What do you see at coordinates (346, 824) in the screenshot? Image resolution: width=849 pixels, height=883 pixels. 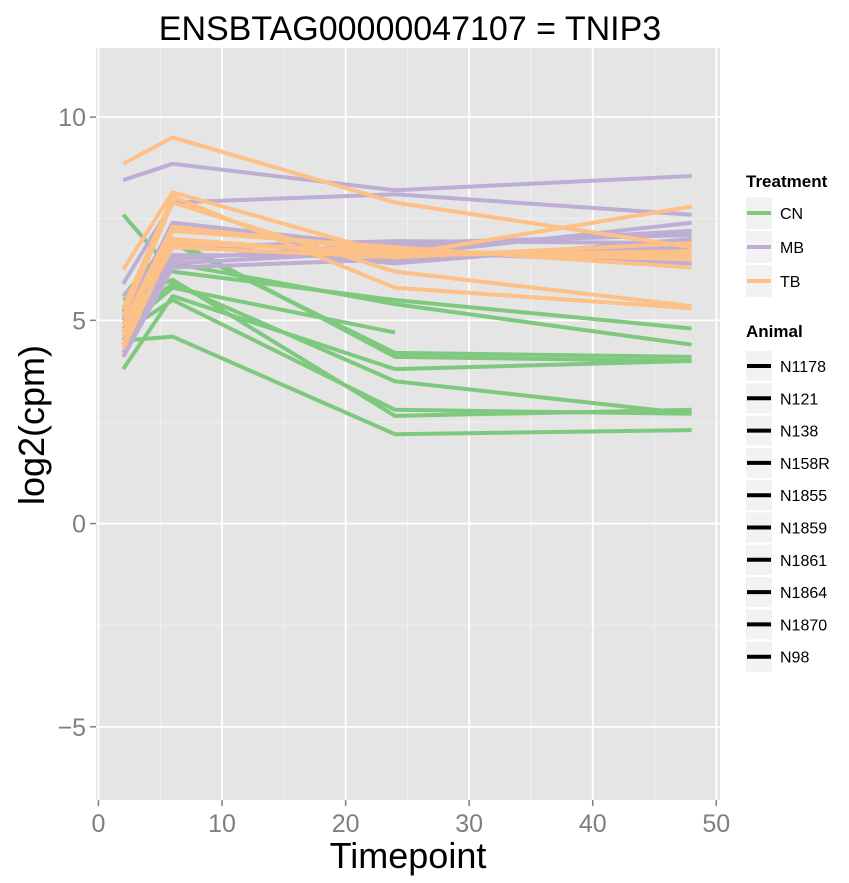 I see `x-tick-label: 20` at bounding box center [346, 824].